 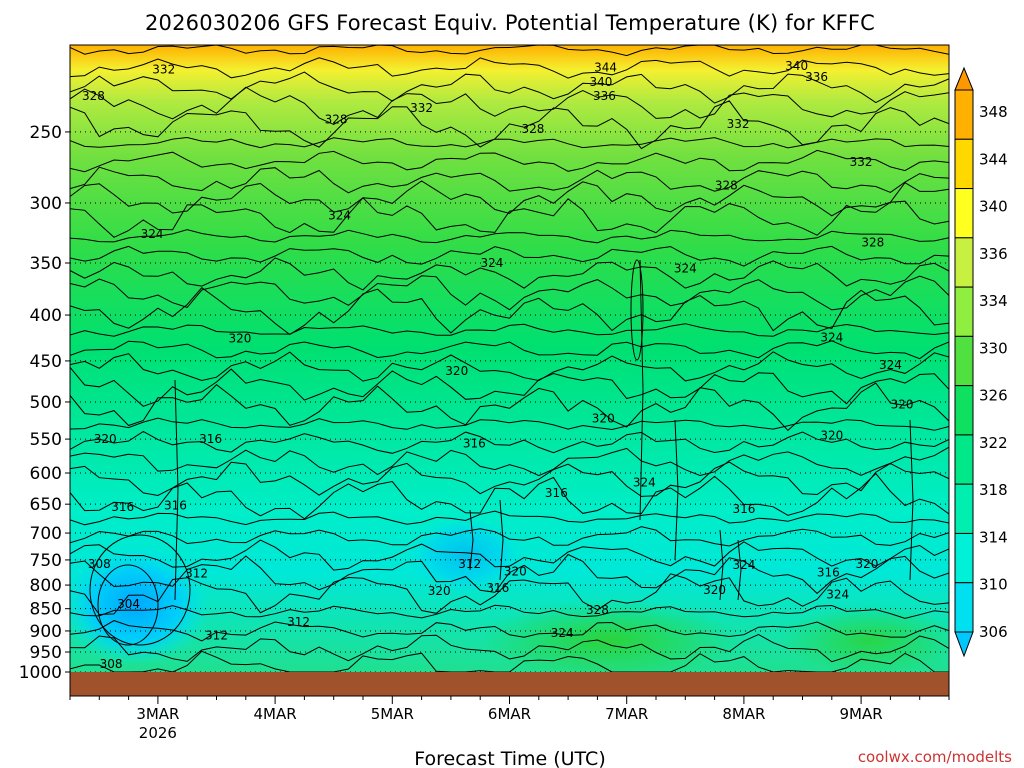 I want to click on colorbar-label: 326, so click(x=993, y=396).